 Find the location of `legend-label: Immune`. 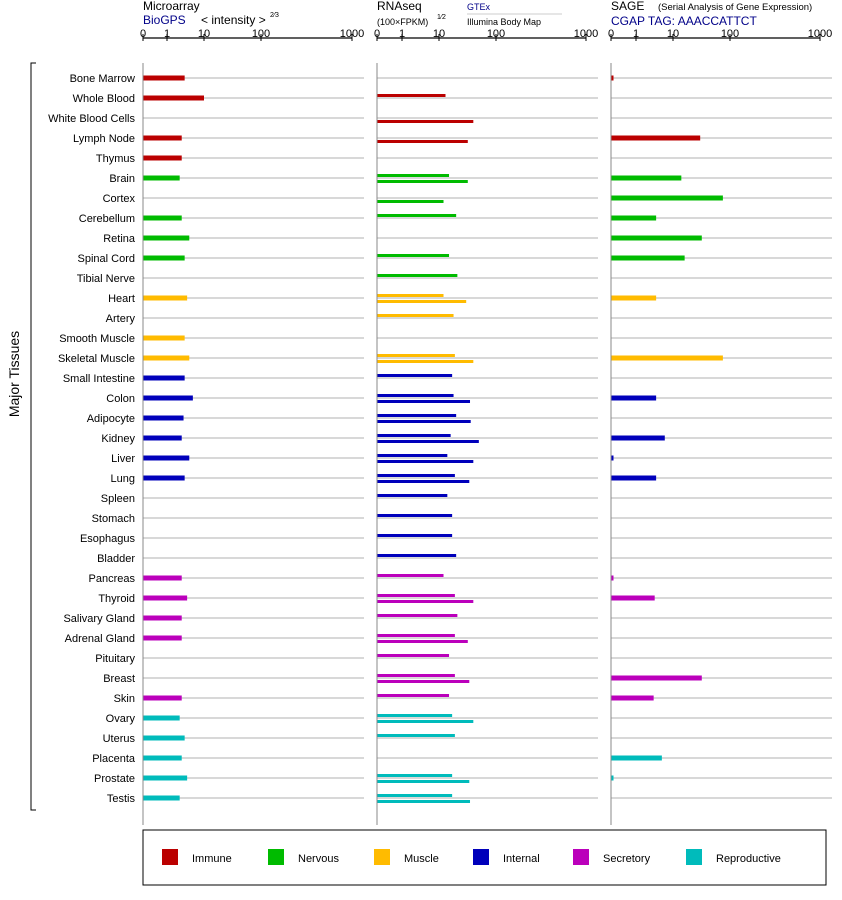

legend-label: Immune is located at coordinates (212, 859).